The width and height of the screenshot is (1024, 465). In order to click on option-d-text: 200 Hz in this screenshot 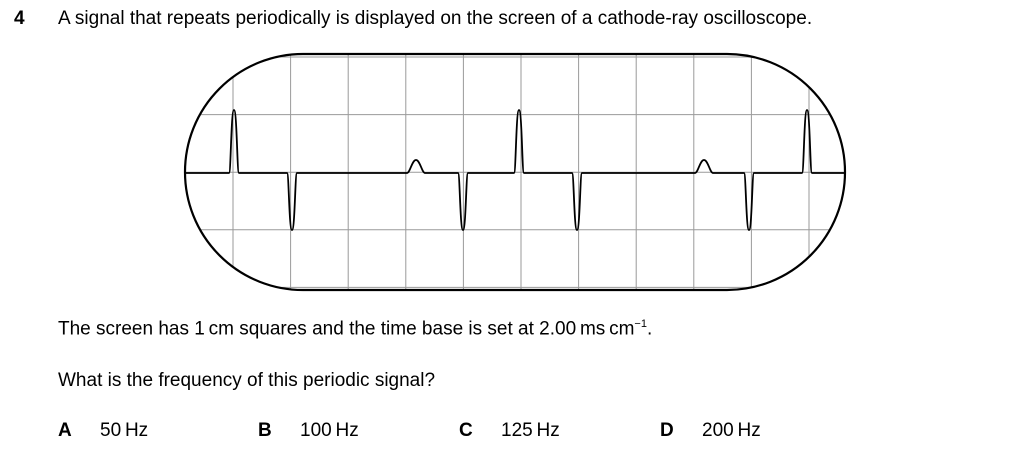, I will do `click(731, 430)`.